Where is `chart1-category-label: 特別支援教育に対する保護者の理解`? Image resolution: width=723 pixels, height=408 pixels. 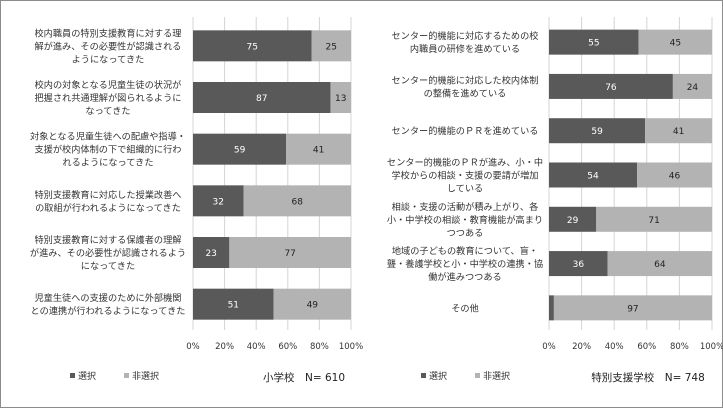
chart1-category-label: 特別支援教育に対する保護者の理解 is located at coordinates (108, 240).